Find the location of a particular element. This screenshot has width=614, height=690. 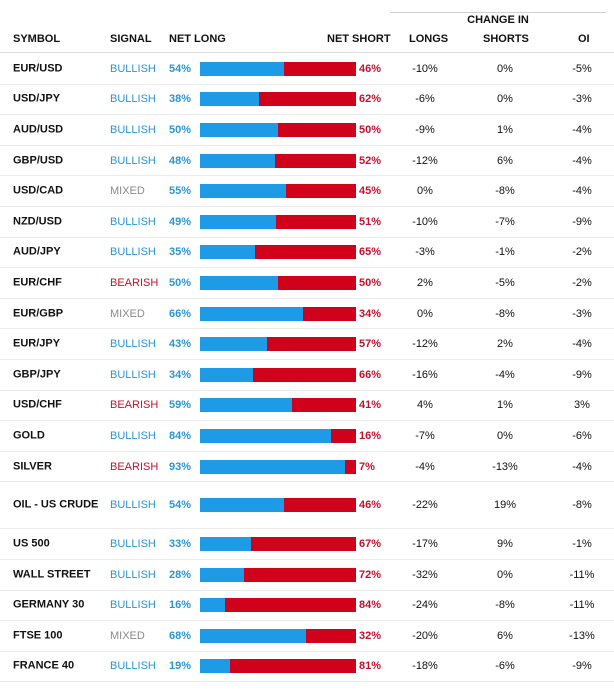

col-net-long: NET LONG is located at coordinates (197, 39).